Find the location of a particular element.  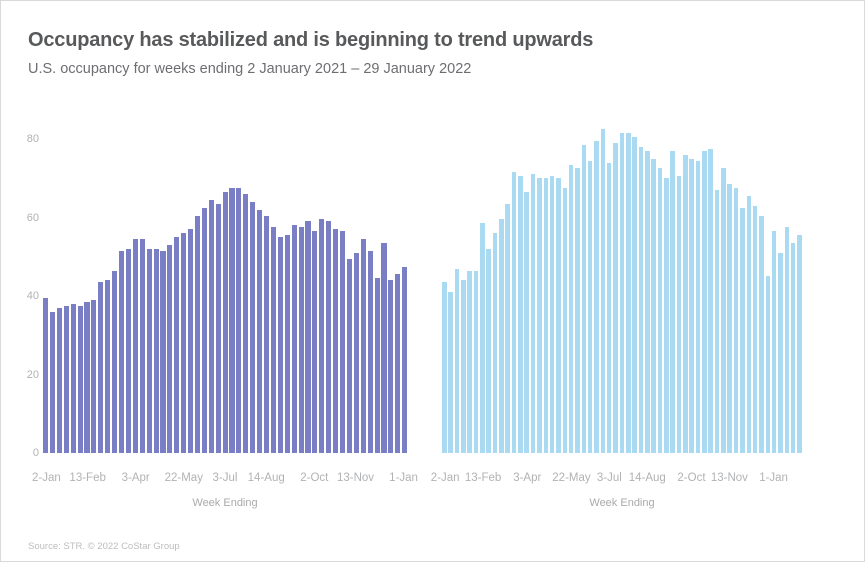

y-tick-label: 40 is located at coordinates (32, 296).